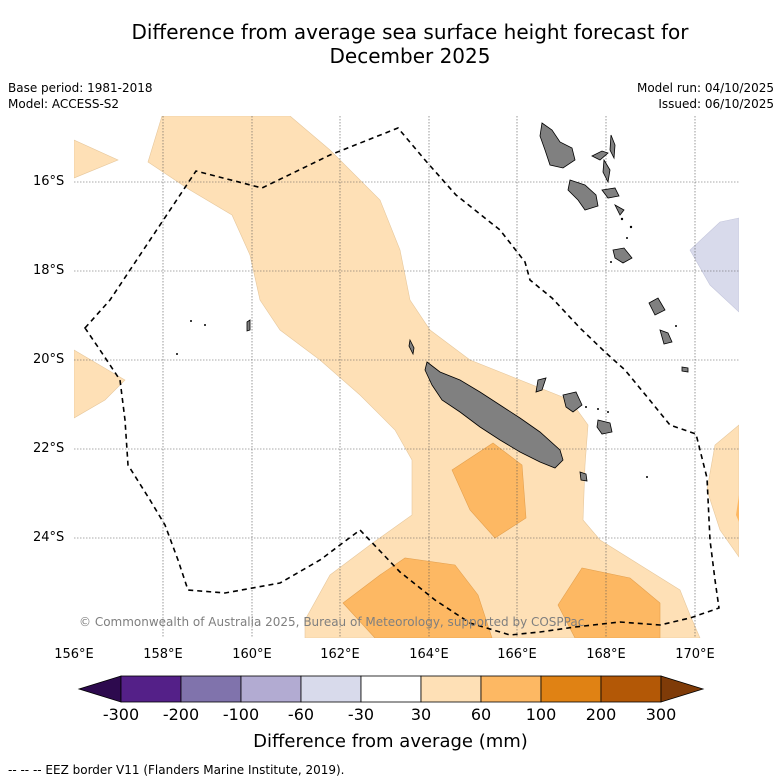 Image resolution: width=781 pixels, height=781 pixels. I want to click on issued-date: Issued: 06/10/2025, so click(716, 104).